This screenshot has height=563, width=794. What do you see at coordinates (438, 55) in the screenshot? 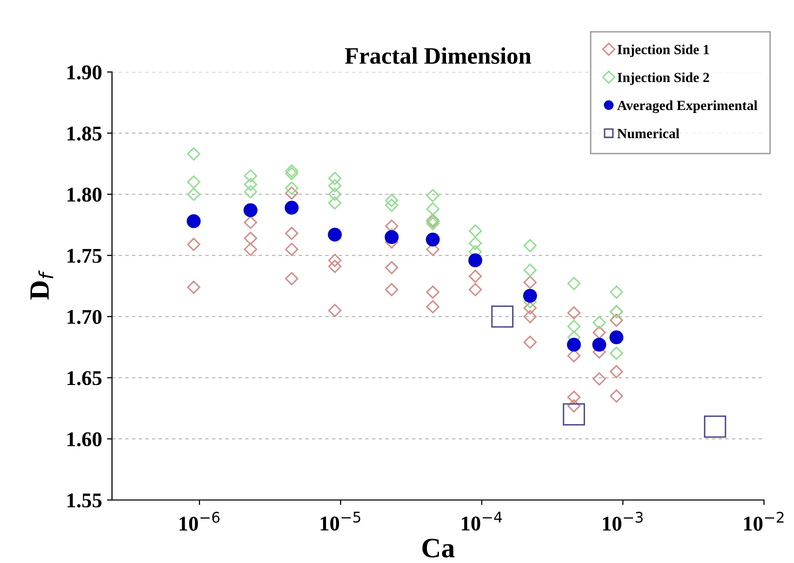
I see `chart-title: Fractal Dimension` at bounding box center [438, 55].